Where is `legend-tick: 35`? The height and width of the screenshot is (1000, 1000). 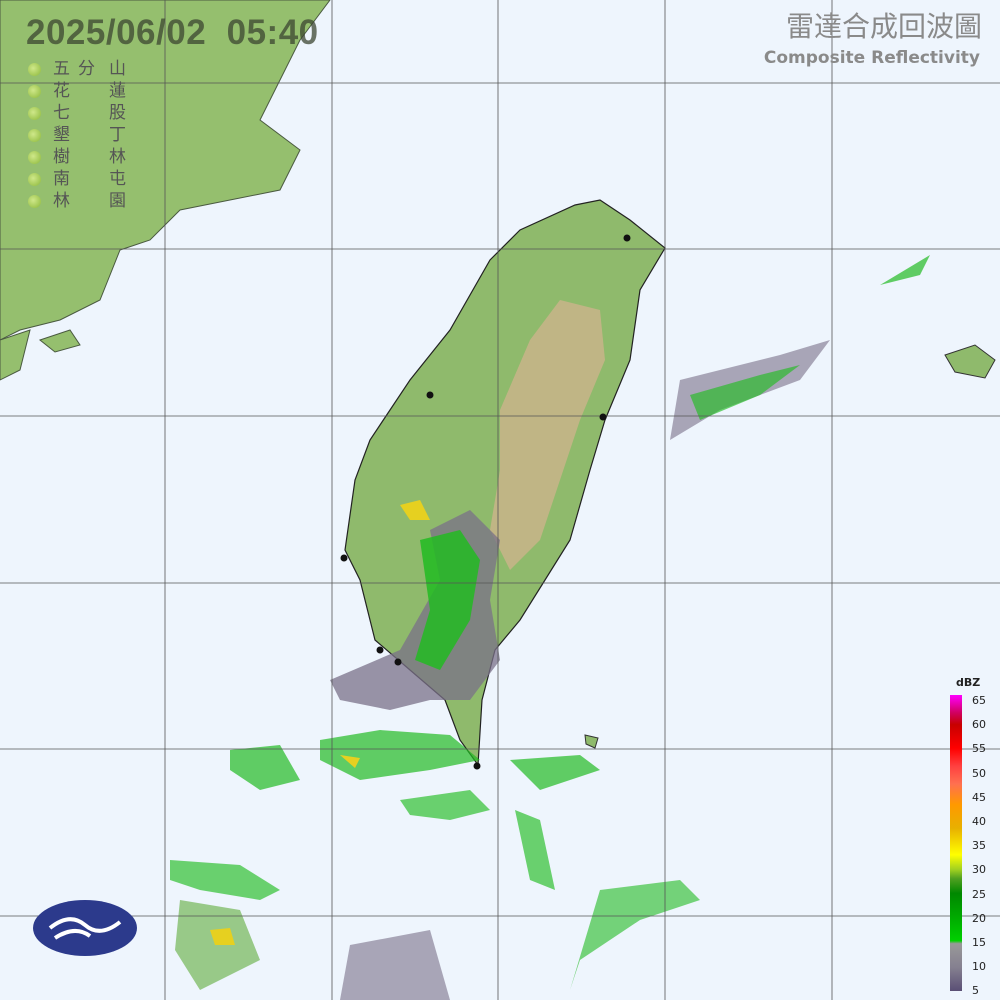 legend-tick: 35 is located at coordinates (979, 846).